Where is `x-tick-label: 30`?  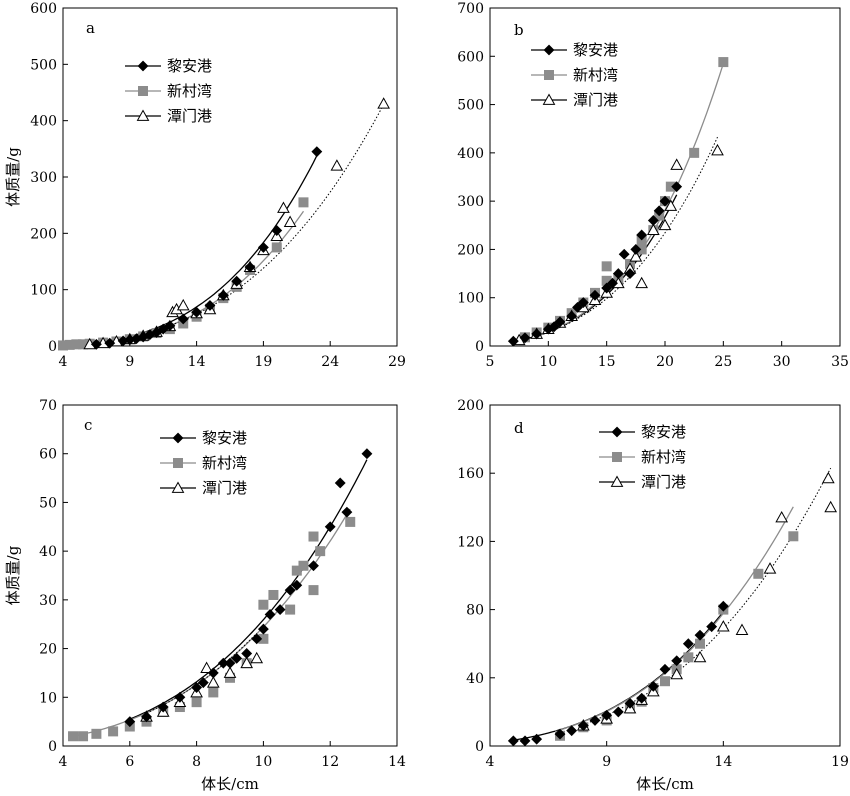 x-tick-label: 30 is located at coordinates (782, 362).